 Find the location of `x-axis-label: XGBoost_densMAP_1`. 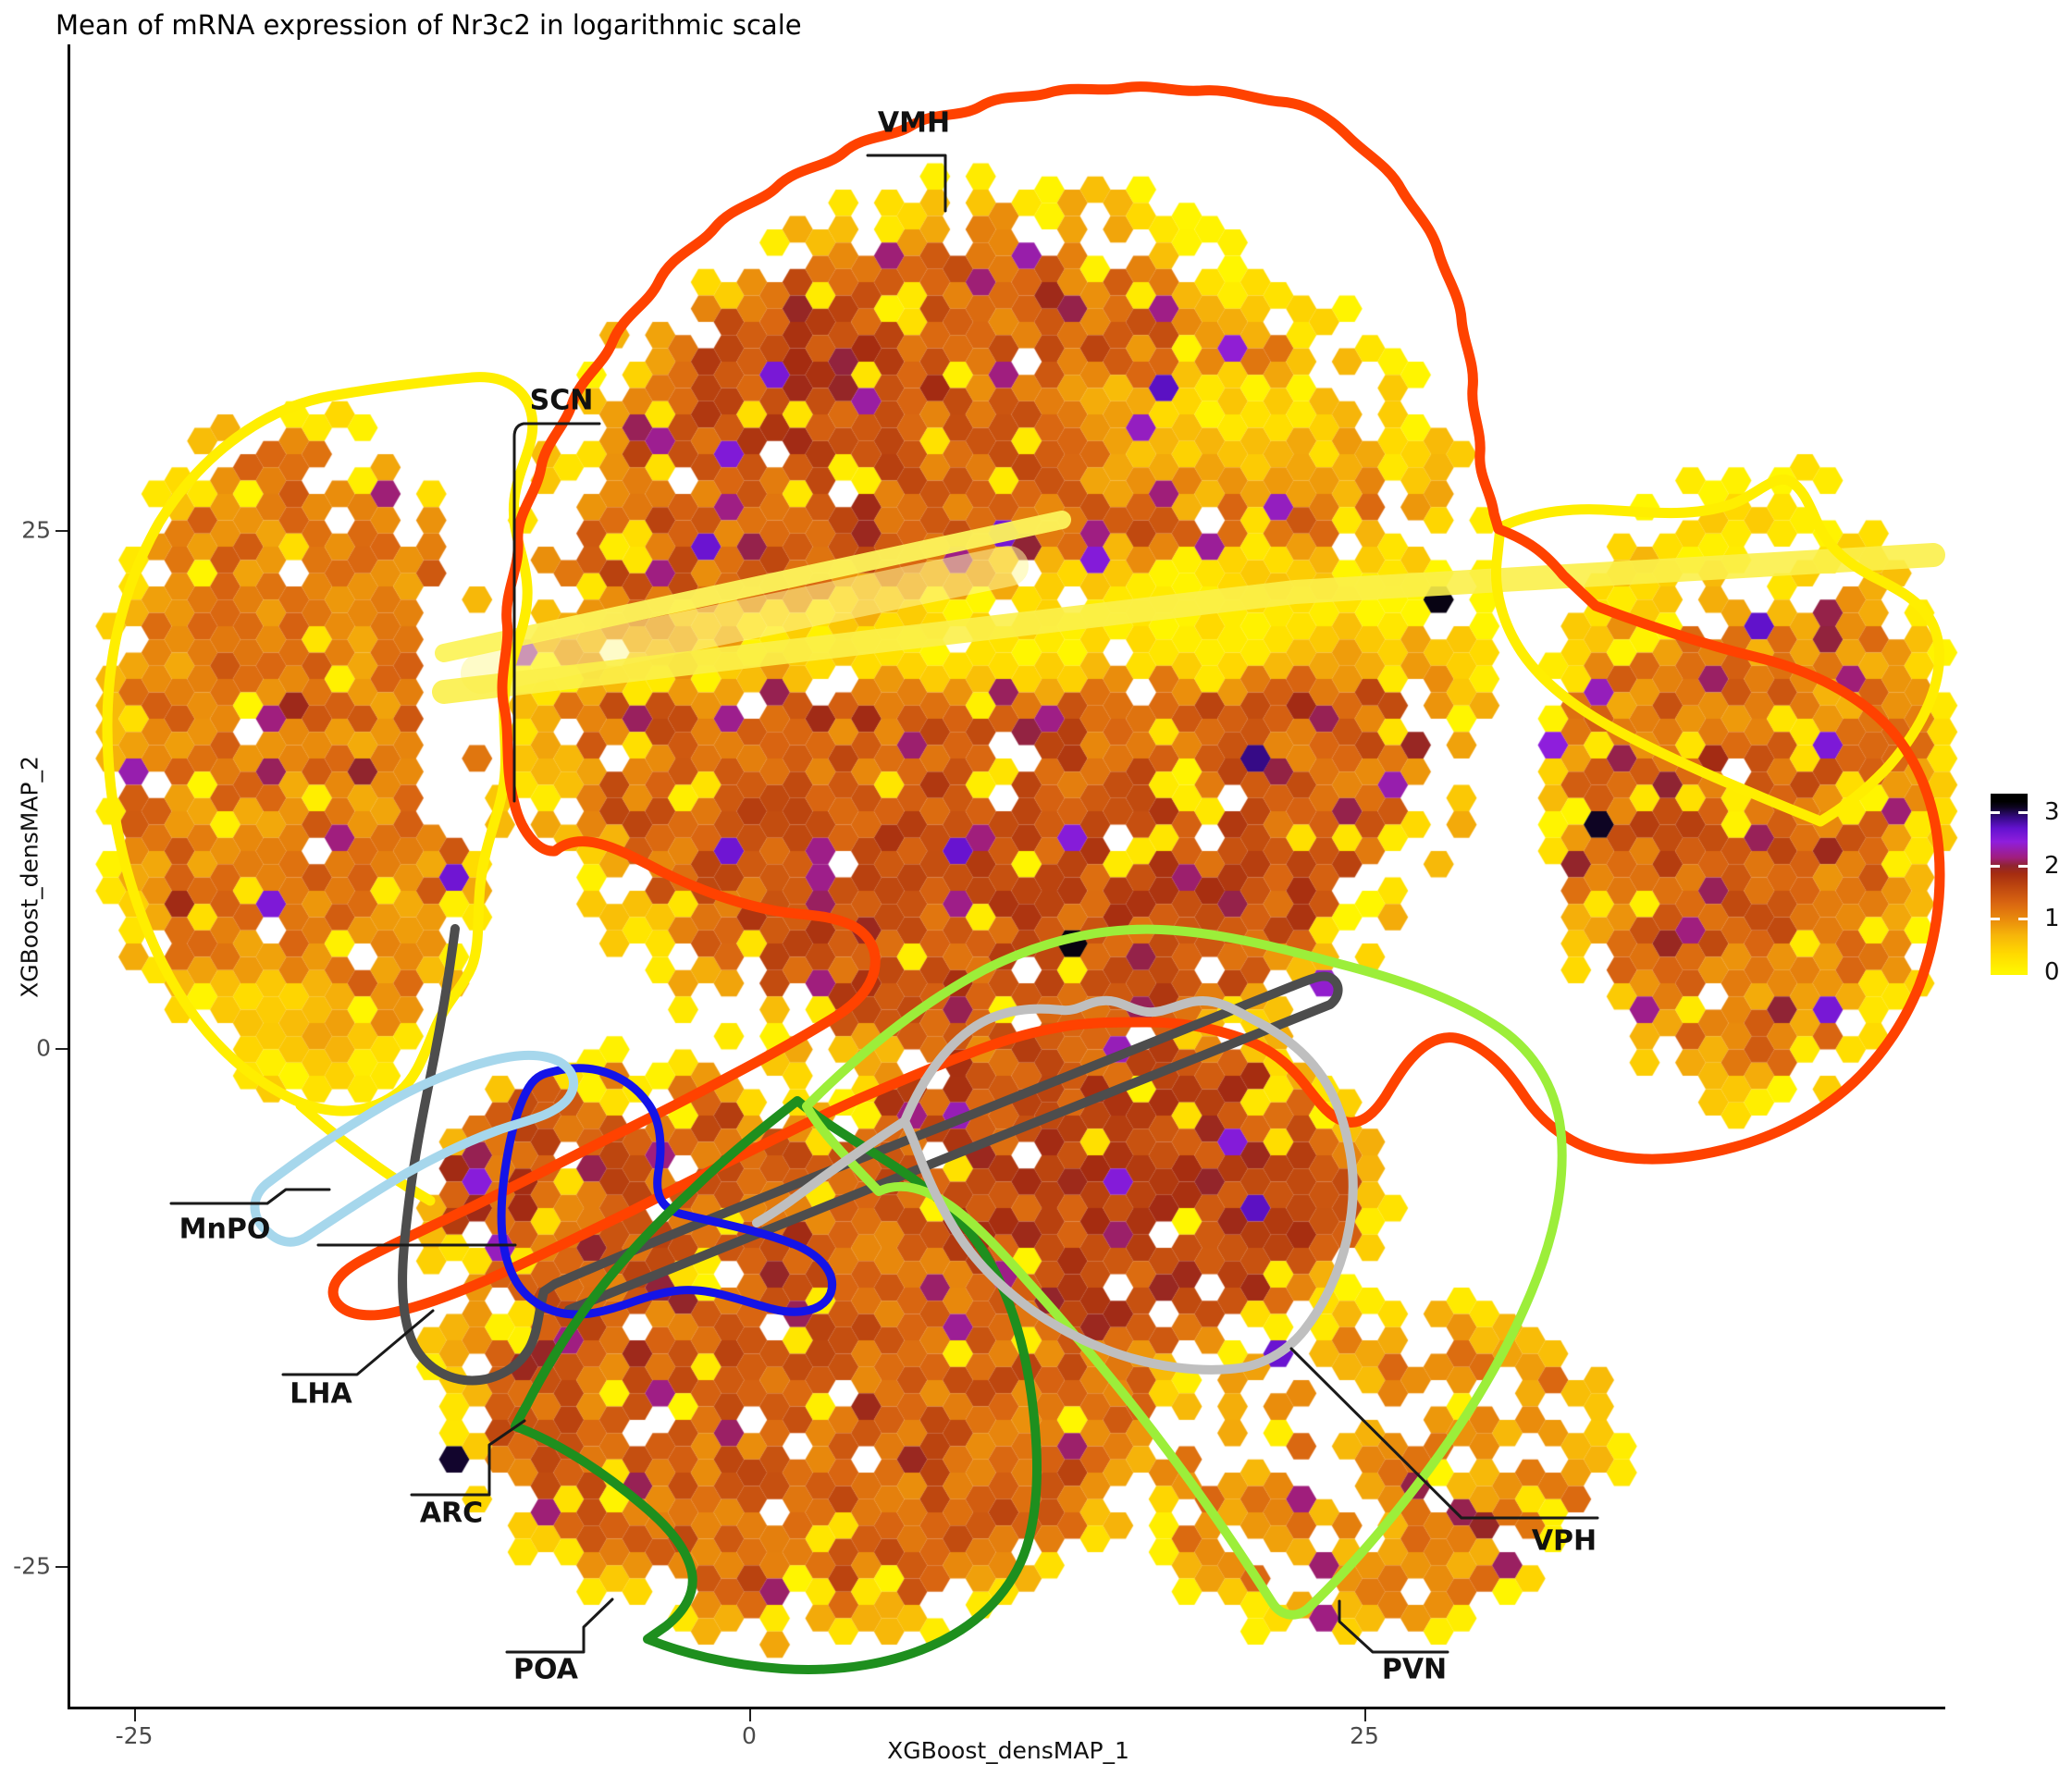

x-axis-label: XGBoost_densMAP_1 is located at coordinates (1008, 1751).